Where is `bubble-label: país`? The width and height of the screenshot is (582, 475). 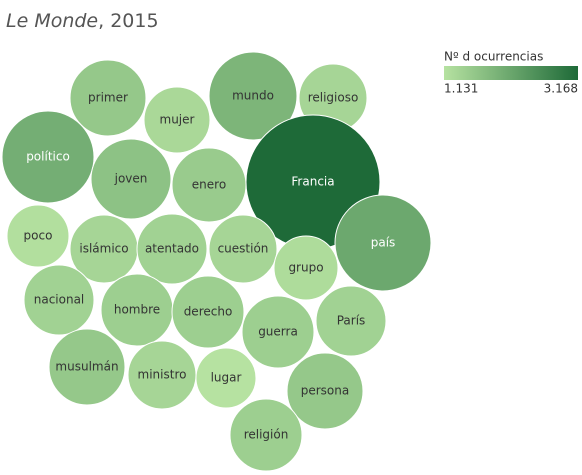
bubble-label: país is located at coordinates (383, 243).